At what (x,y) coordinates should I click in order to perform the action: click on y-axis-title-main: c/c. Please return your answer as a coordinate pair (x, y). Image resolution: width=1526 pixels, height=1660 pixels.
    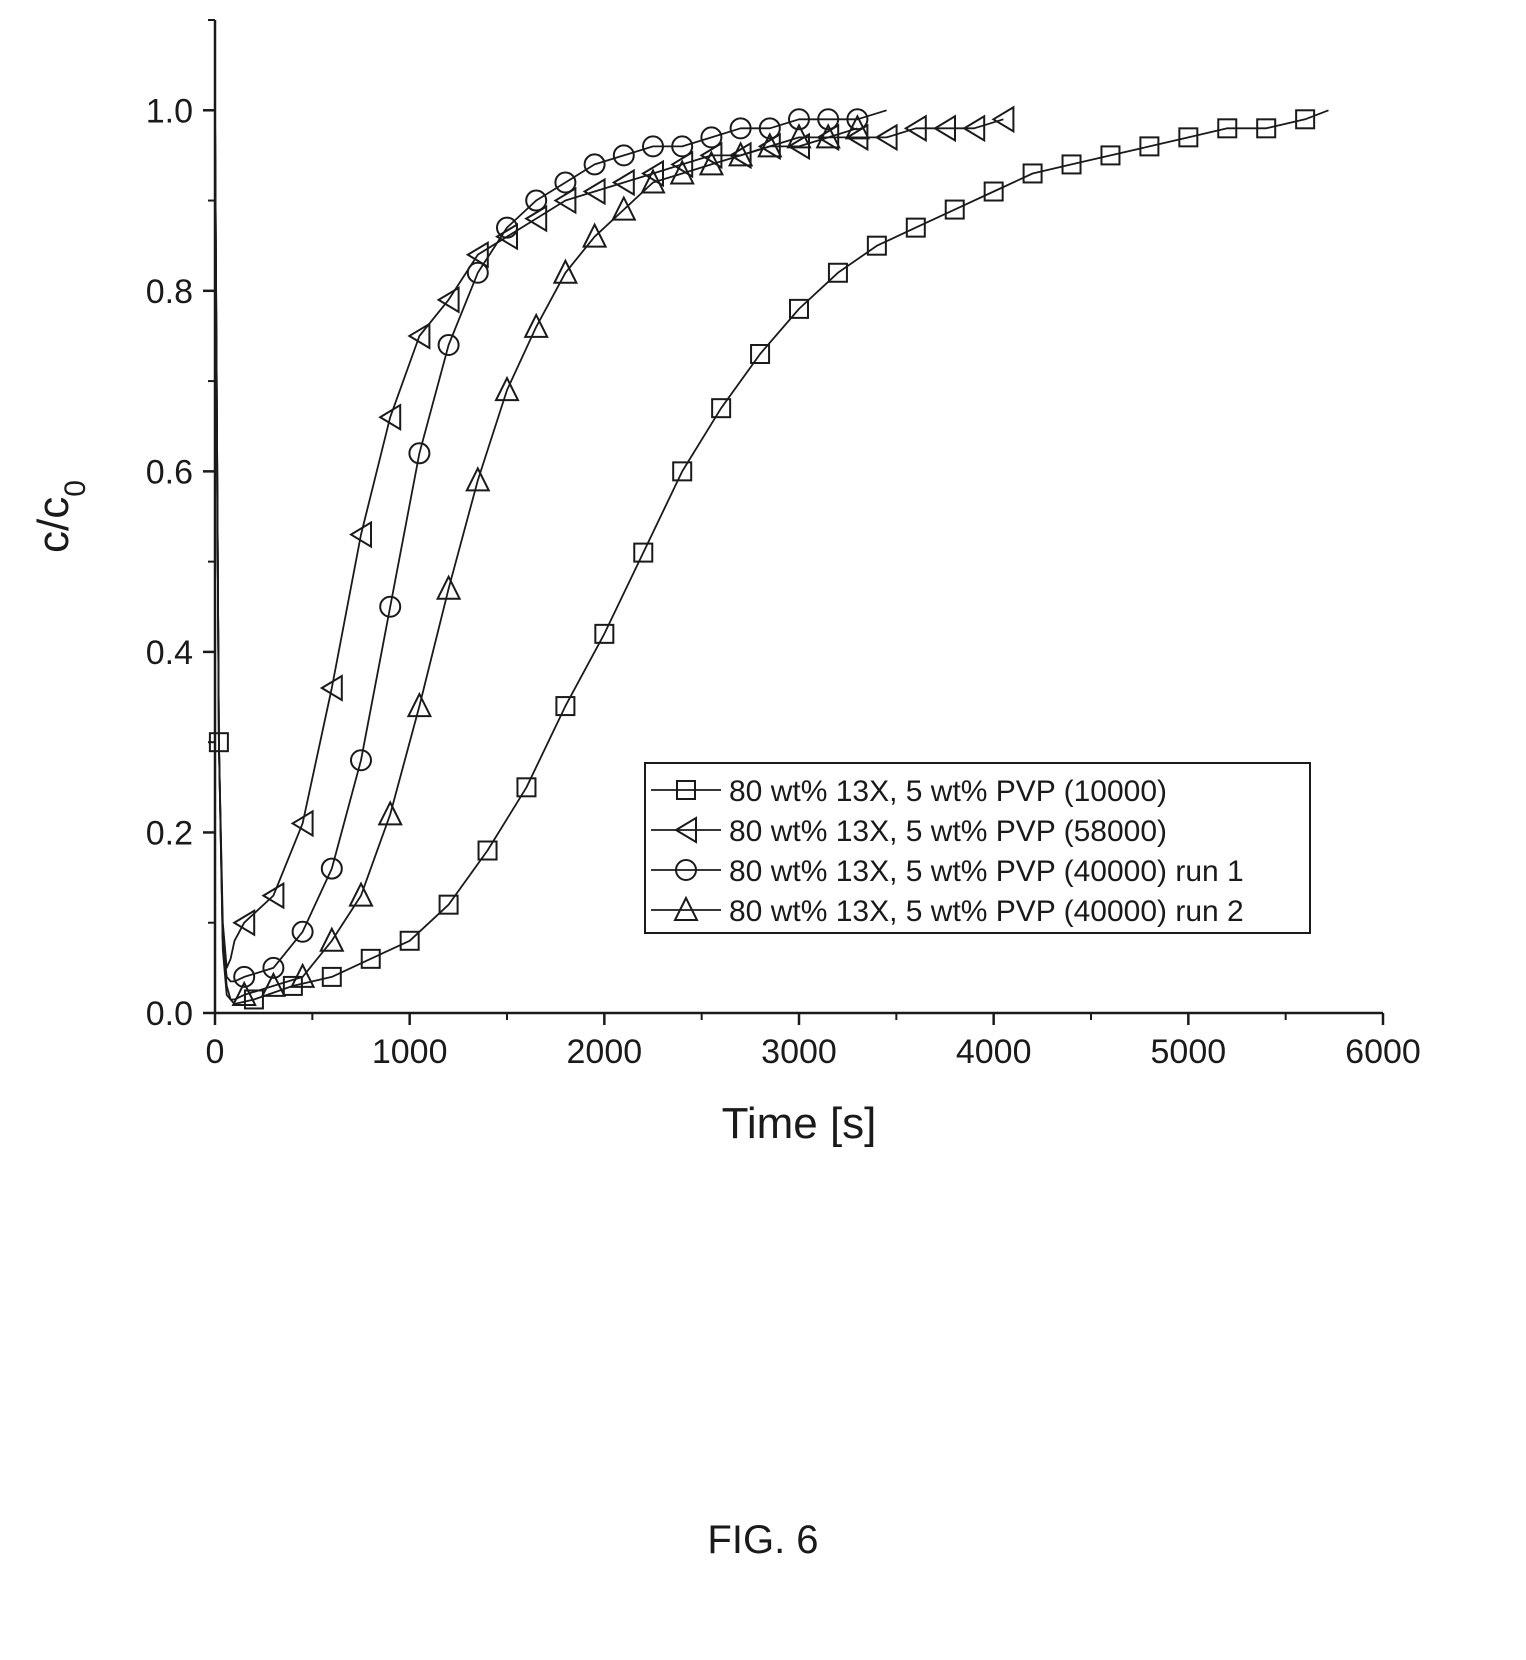
    Looking at the image, I should click on (53, 525).